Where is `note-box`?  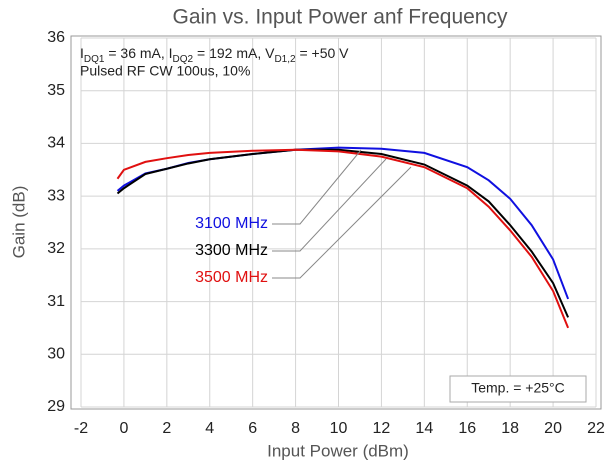
note-box is located at coordinates (518, 389).